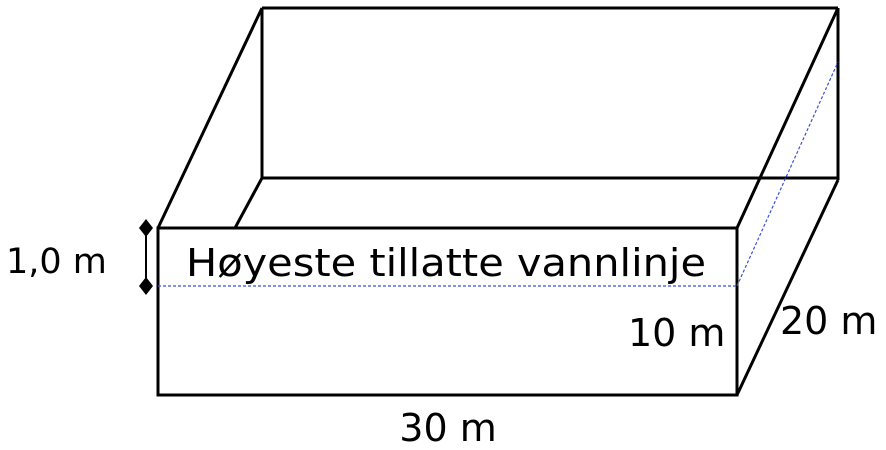 This screenshot has height=450, width=886. I want to click on height-label: 10 m, so click(676, 333).